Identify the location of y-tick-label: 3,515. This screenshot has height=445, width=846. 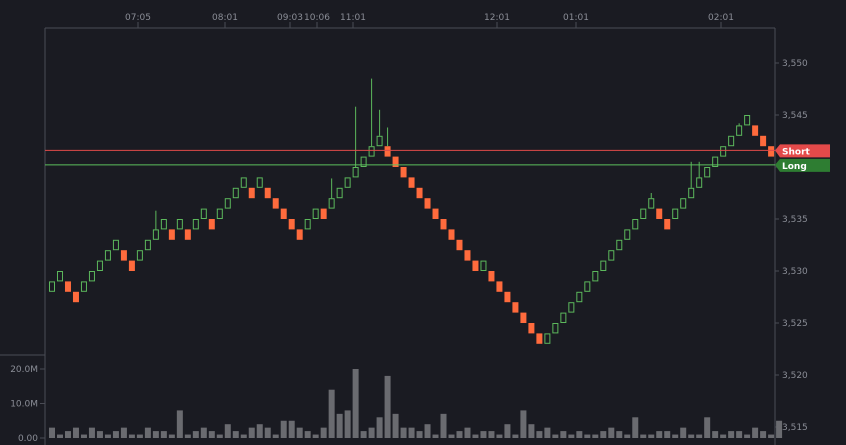
(795, 428).